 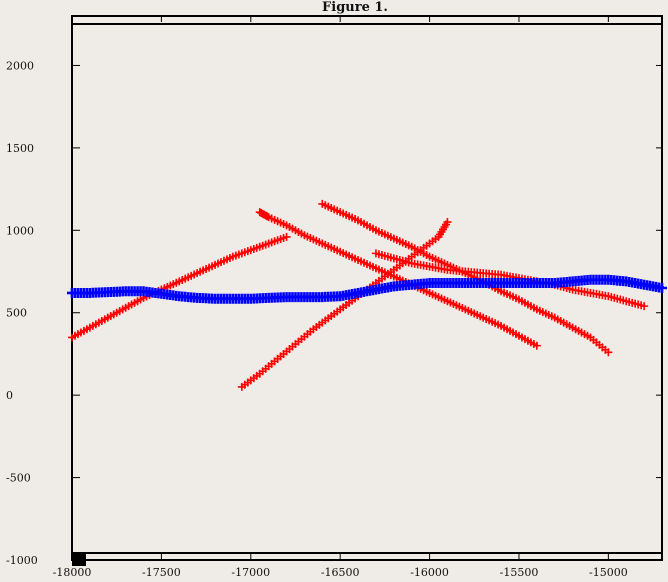 I want to click on y-tick-label: 1500, so click(x=20, y=148).